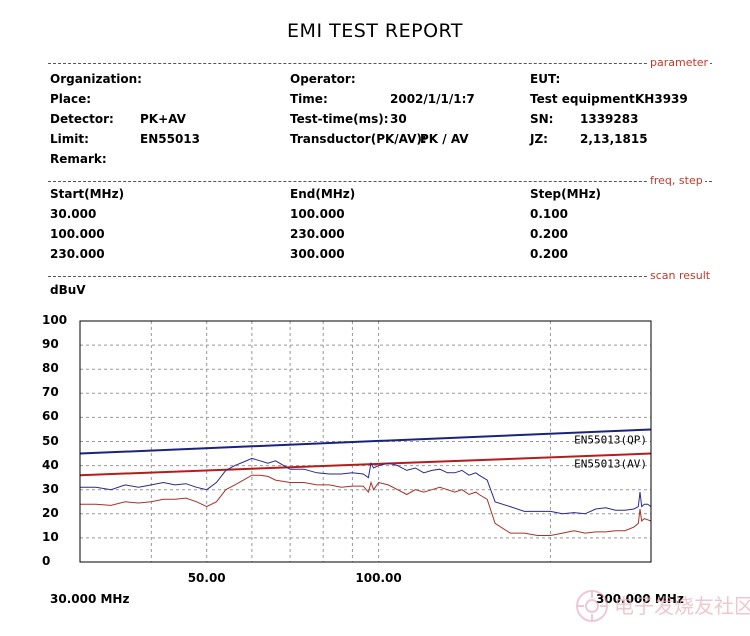 The image size is (750, 636). What do you see at coordinates (640, 599) in the screenshot?
I see `x-end-label: 300.000 MHz` at bounding box center [640, 599].